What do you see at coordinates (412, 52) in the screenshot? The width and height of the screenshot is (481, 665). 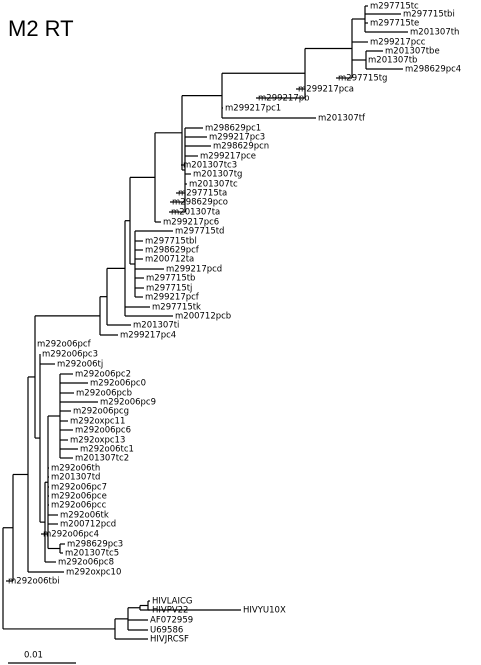 I see `leaf-label: m201307tbe` at bounding box center [412, 52].